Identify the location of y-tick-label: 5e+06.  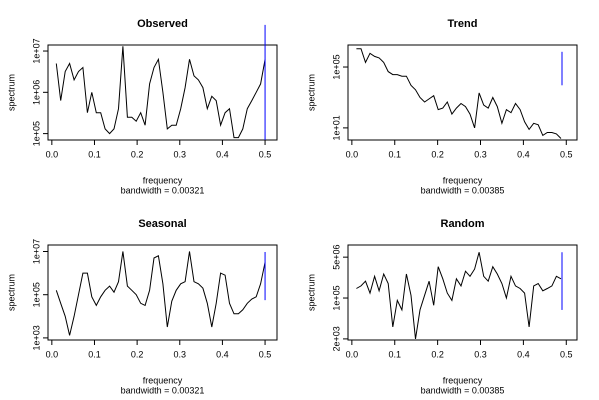
(336, 257).